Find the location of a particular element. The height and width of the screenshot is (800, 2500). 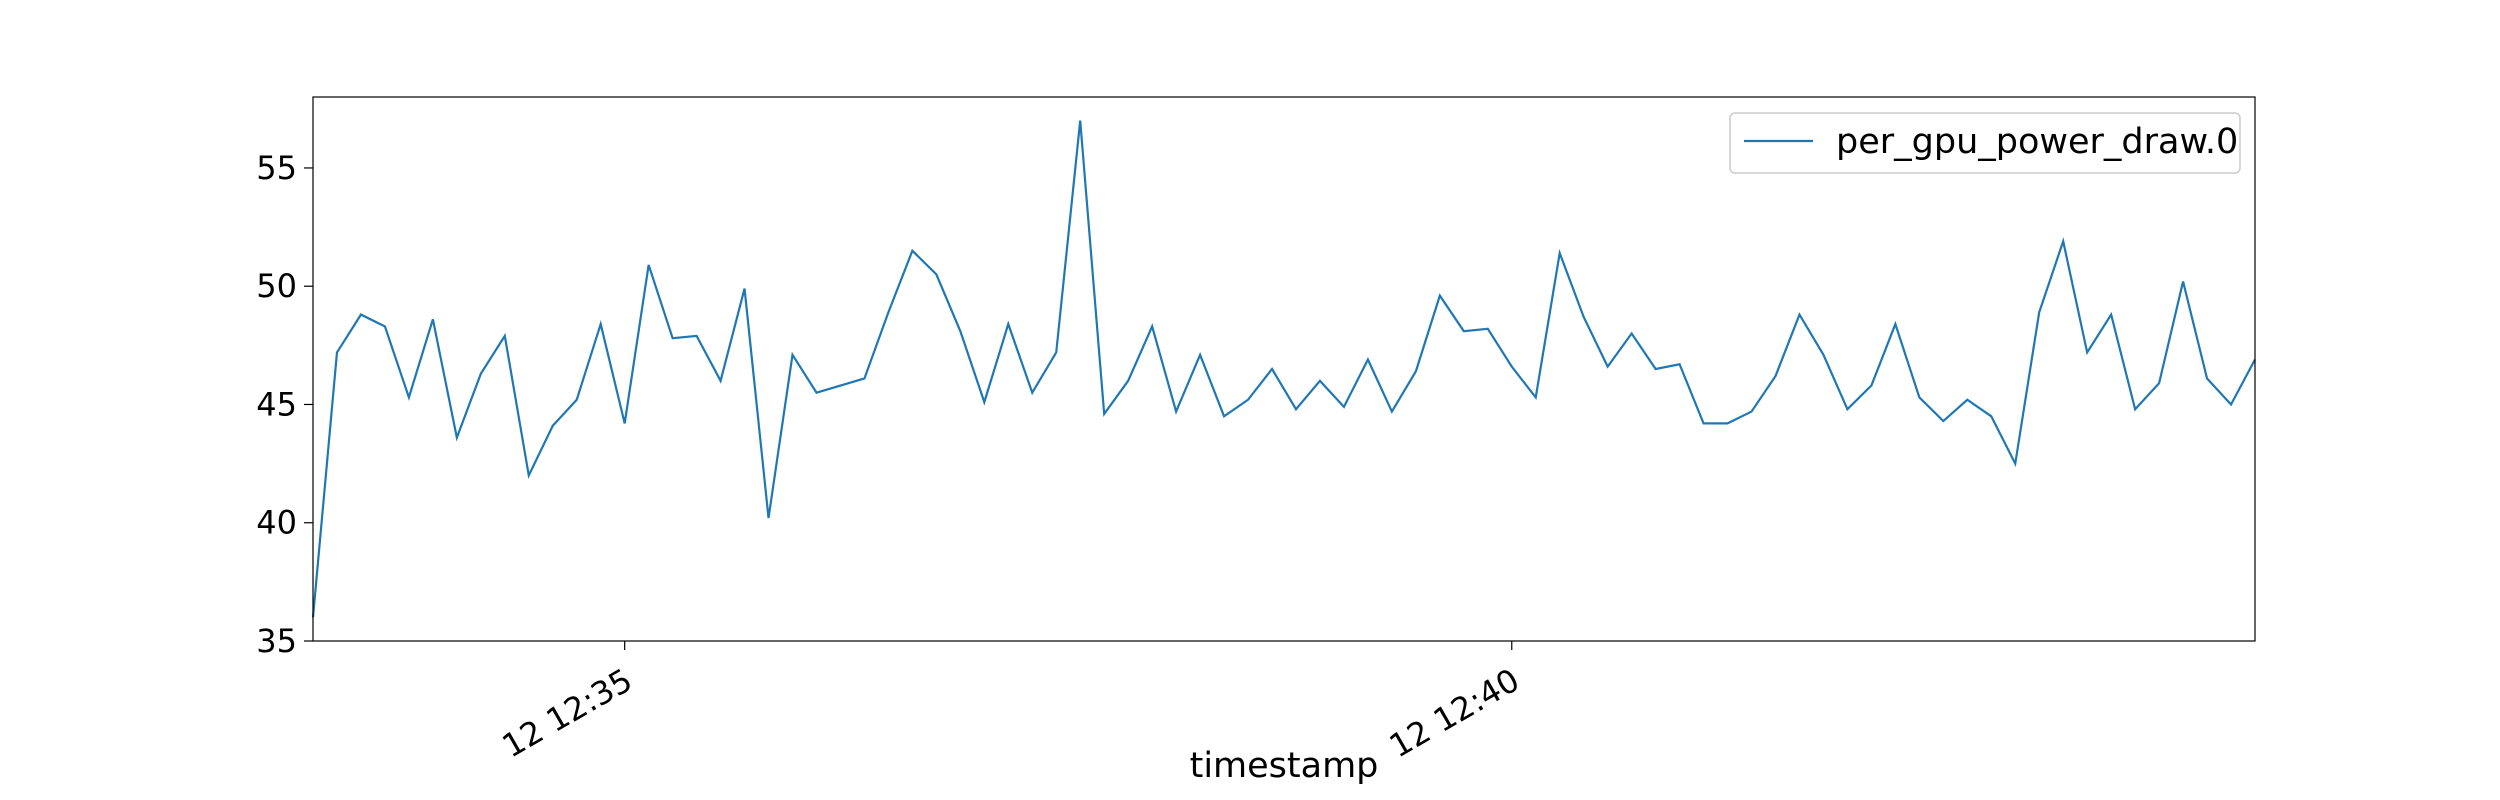

y-tick-label: 50 is located at coordinates (276, 286).